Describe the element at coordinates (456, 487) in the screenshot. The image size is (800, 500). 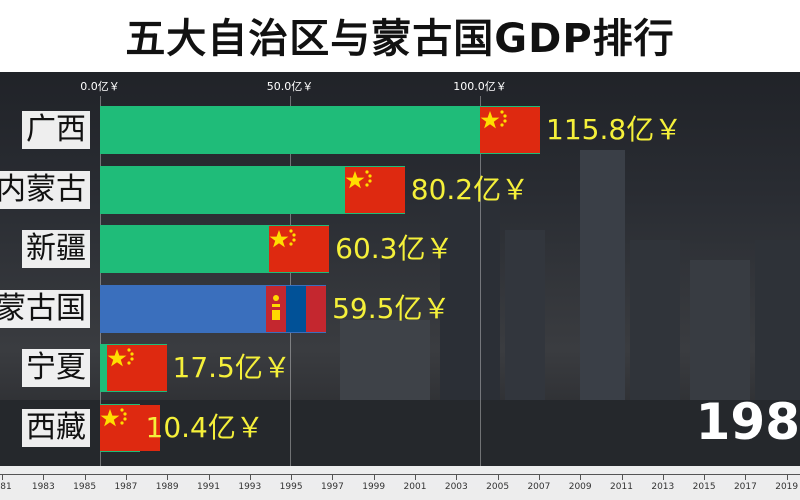
I see `timeline-year-label: 2003` at that location.